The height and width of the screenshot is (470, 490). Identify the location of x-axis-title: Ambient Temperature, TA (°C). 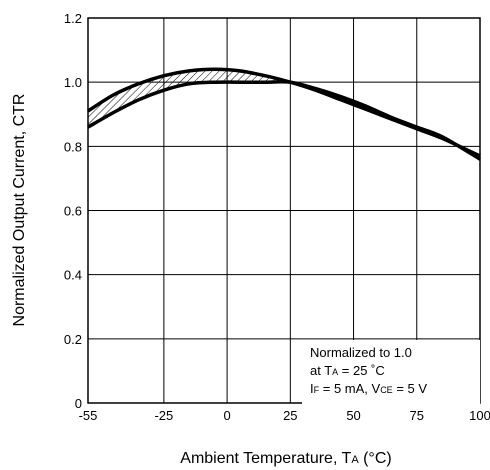
(285, 458).